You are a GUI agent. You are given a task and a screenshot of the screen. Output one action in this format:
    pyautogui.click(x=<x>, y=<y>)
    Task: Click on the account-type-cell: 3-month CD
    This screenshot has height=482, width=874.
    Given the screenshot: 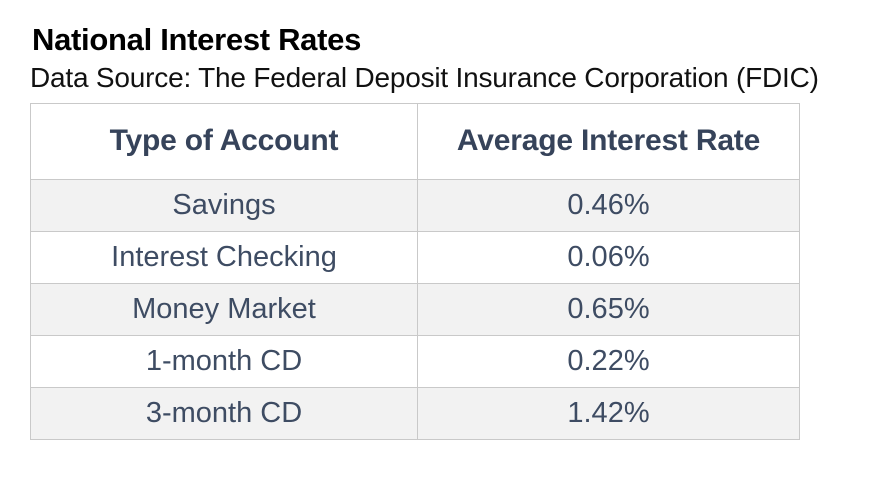 What is the action you would take?
    pyautogui.click(x=224, y=413)
    